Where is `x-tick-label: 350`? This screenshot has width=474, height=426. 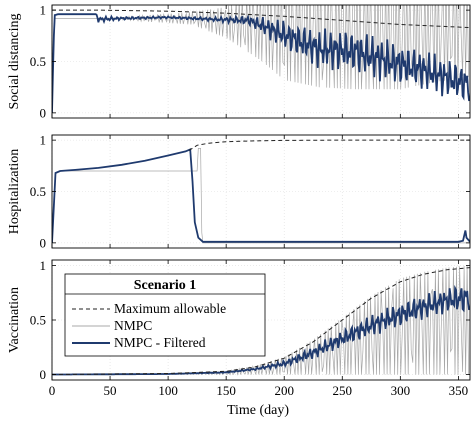
x-tick-label: 350 is located at coordinates (459, 390).